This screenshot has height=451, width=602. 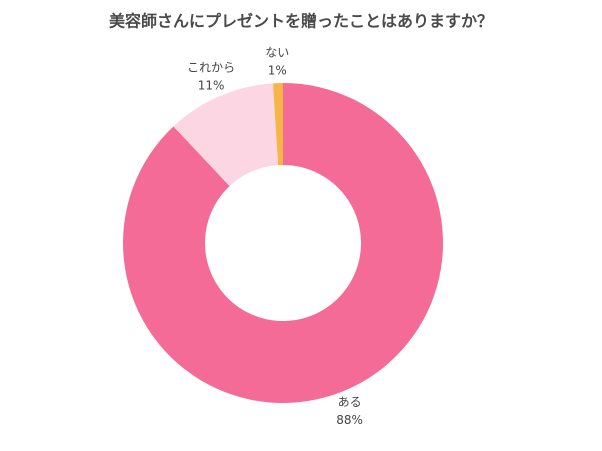 I want to click on slice-value-label: 11%, so click(x=211, y=85).